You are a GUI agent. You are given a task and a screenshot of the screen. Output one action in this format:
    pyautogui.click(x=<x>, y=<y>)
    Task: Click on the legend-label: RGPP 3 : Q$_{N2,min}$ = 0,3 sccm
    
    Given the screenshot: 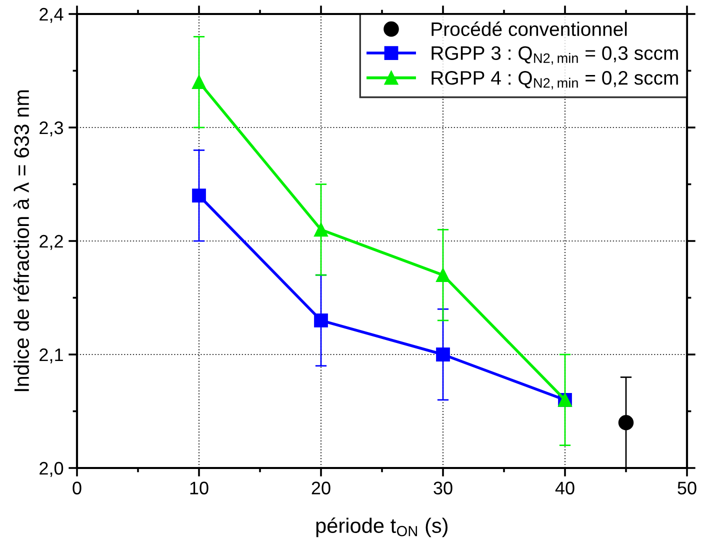 What is the action you would take?
    pyautogui.click(x=555, y=55)
    